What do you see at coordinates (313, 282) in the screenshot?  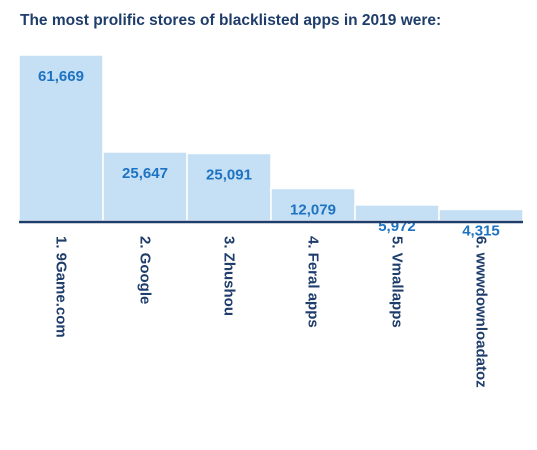 I see `category-label-4: 4. Feral apps` at bounding box center [313, 282].